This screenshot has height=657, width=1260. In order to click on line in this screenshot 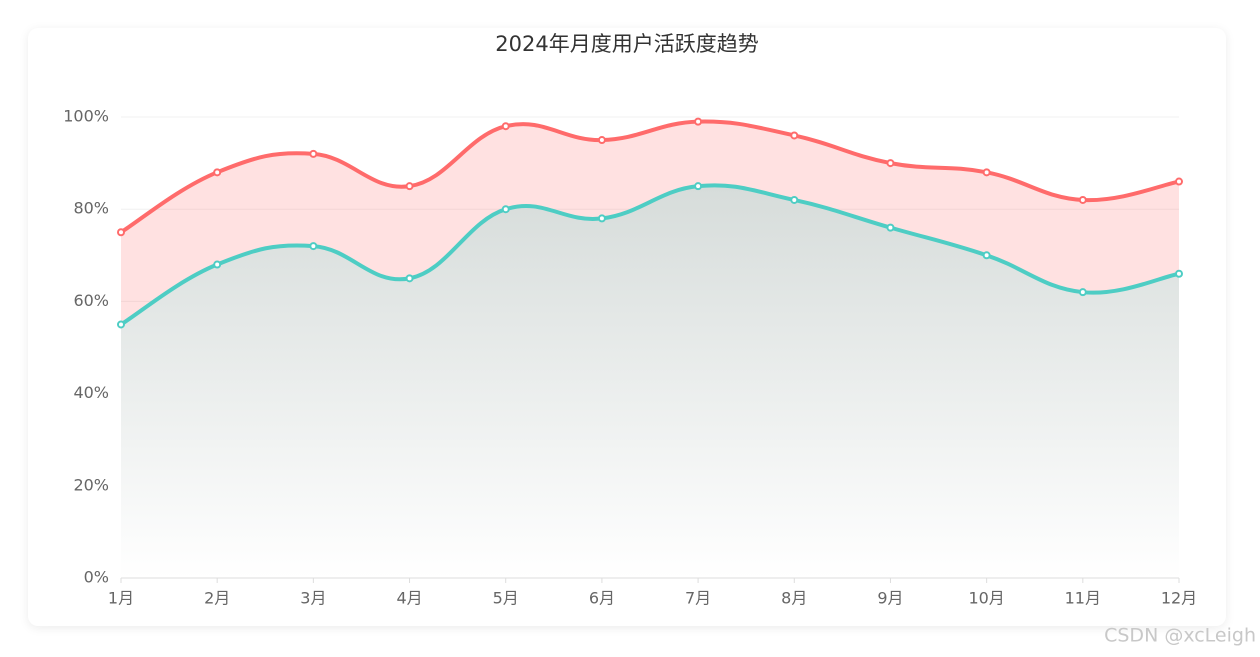, I will do `click(649, 176)`.